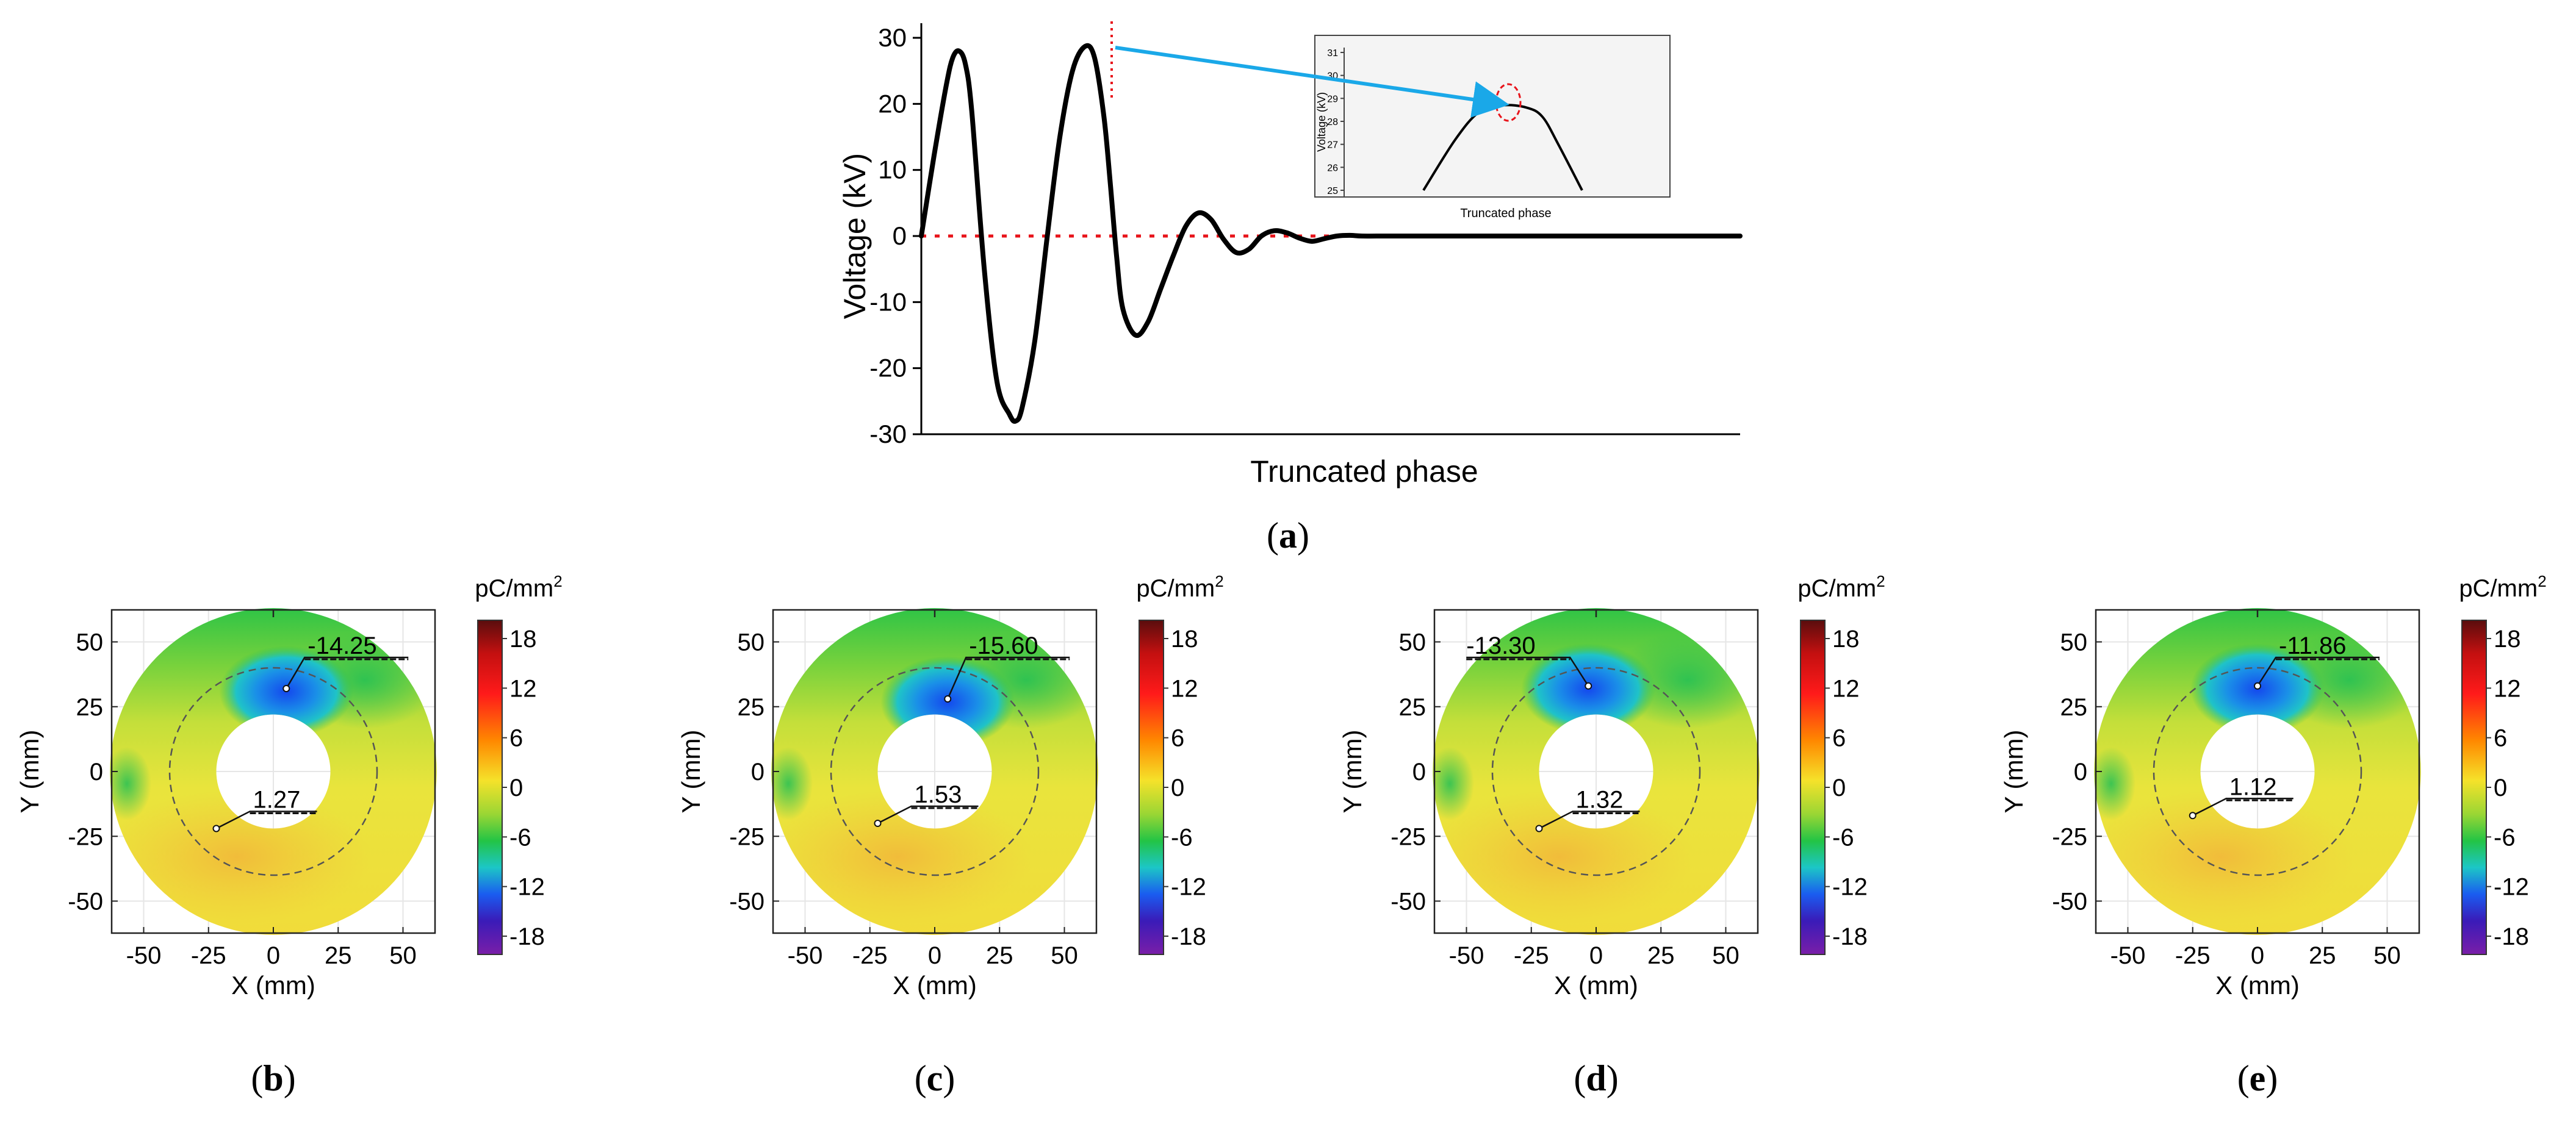 The image size is (2576, 1124). Describe the element at coordinates (938, 794) in the screenshot. I see `max-value-label: 1.53` at that location.